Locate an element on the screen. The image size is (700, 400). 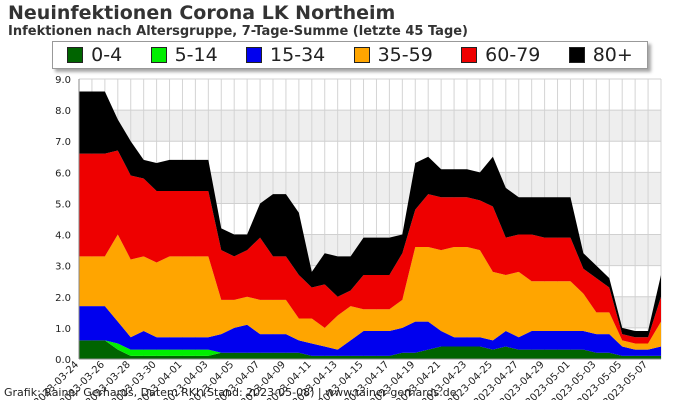
y-tick-label: 1.0 is located at coordinates (63, 329).